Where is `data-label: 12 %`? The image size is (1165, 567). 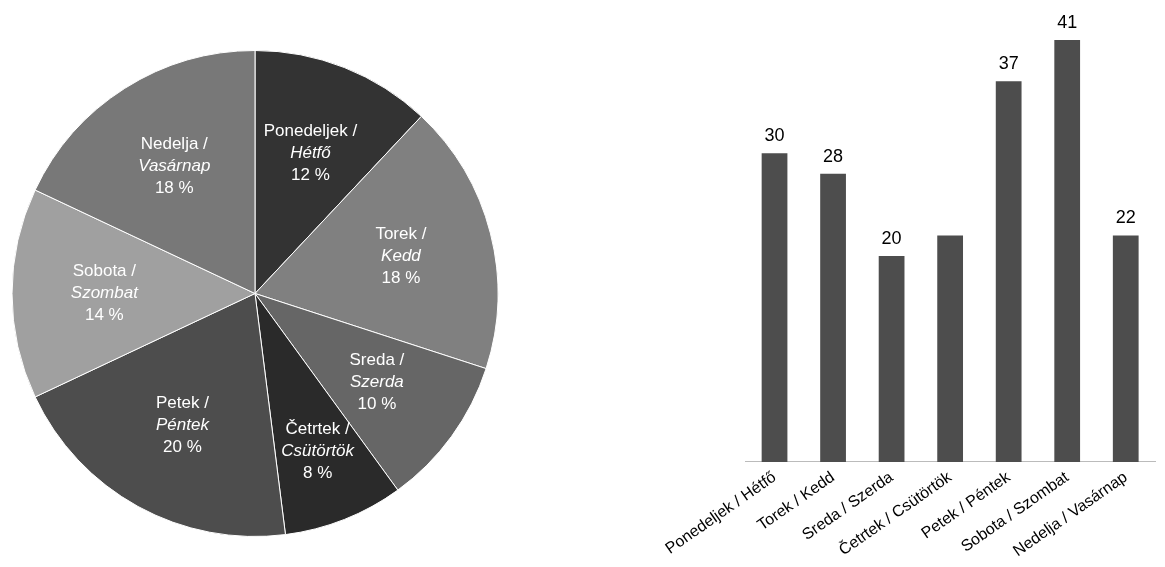 data-label: 12 % is located at coordinates (310, 175).